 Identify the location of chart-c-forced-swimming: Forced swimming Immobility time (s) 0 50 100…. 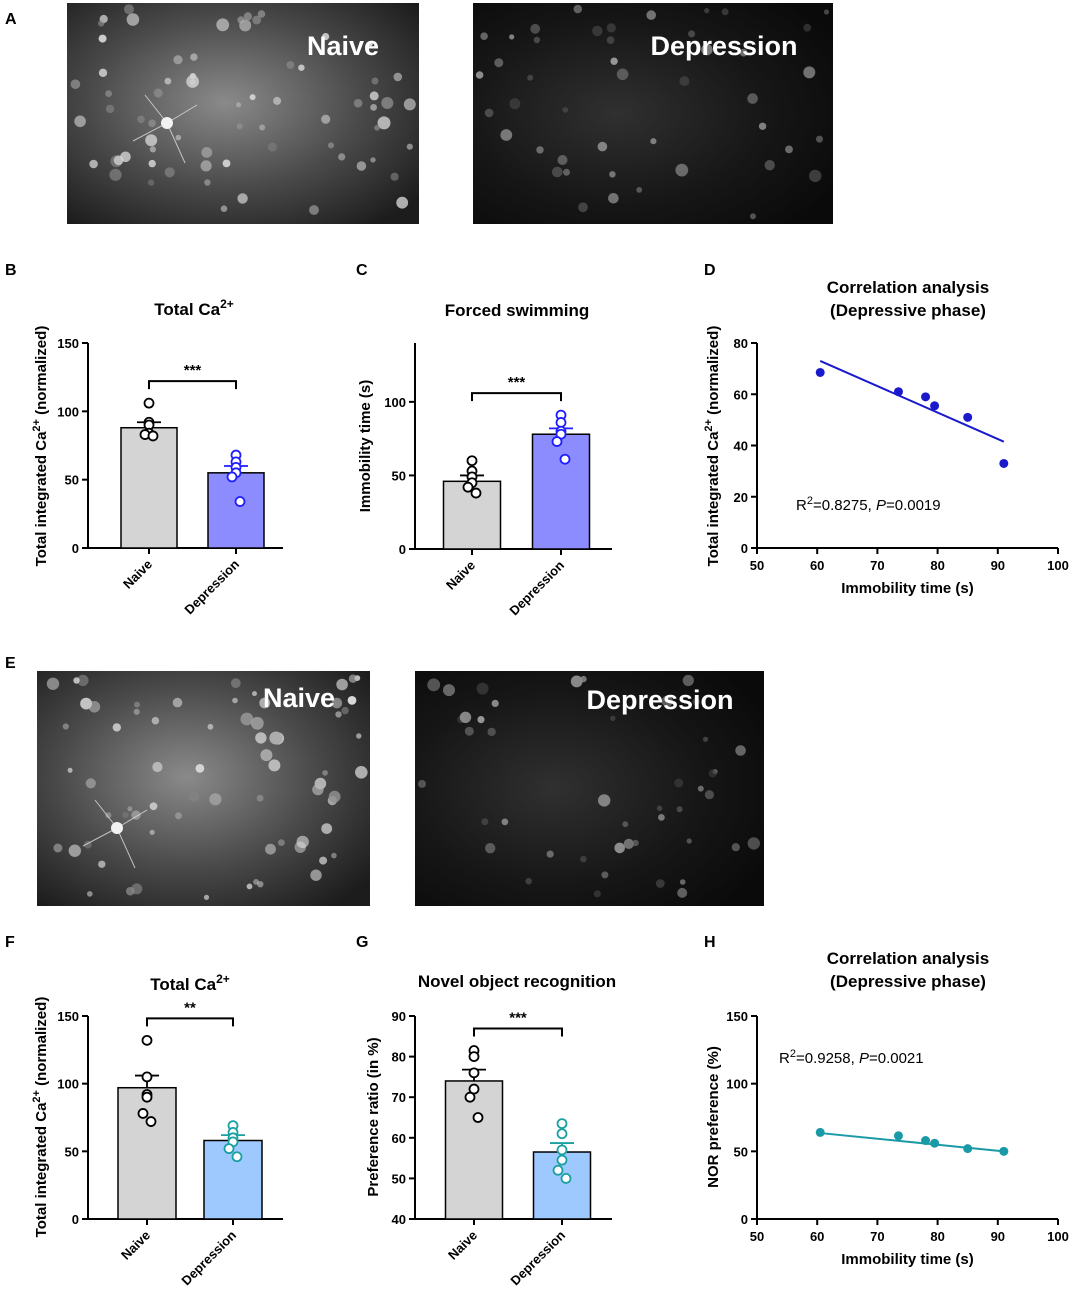
(484, 459).